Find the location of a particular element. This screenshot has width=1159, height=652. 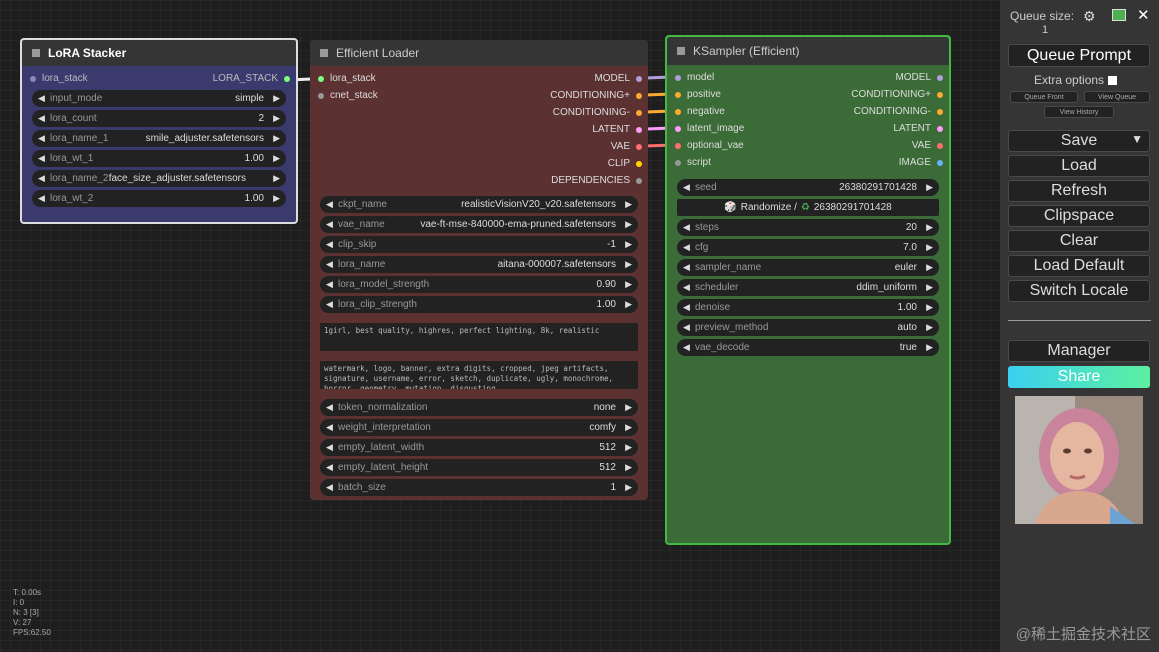

dropdown-arrow-icon: ▼ is located at coordinates (1137, 139).